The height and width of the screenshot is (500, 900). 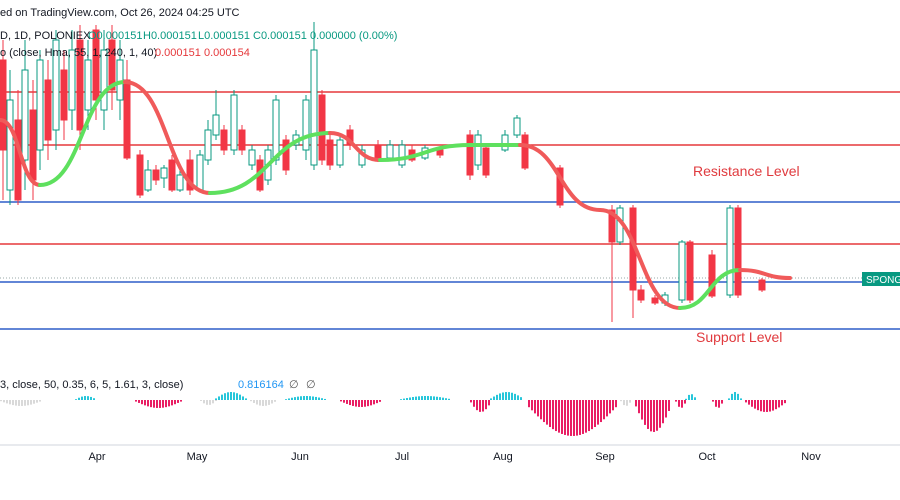 What do you see at coordinates (353, 36) in the screenshot?
I see `ohlc-change: 0.000000 (0.00%)` at bounding box center [353, 36].